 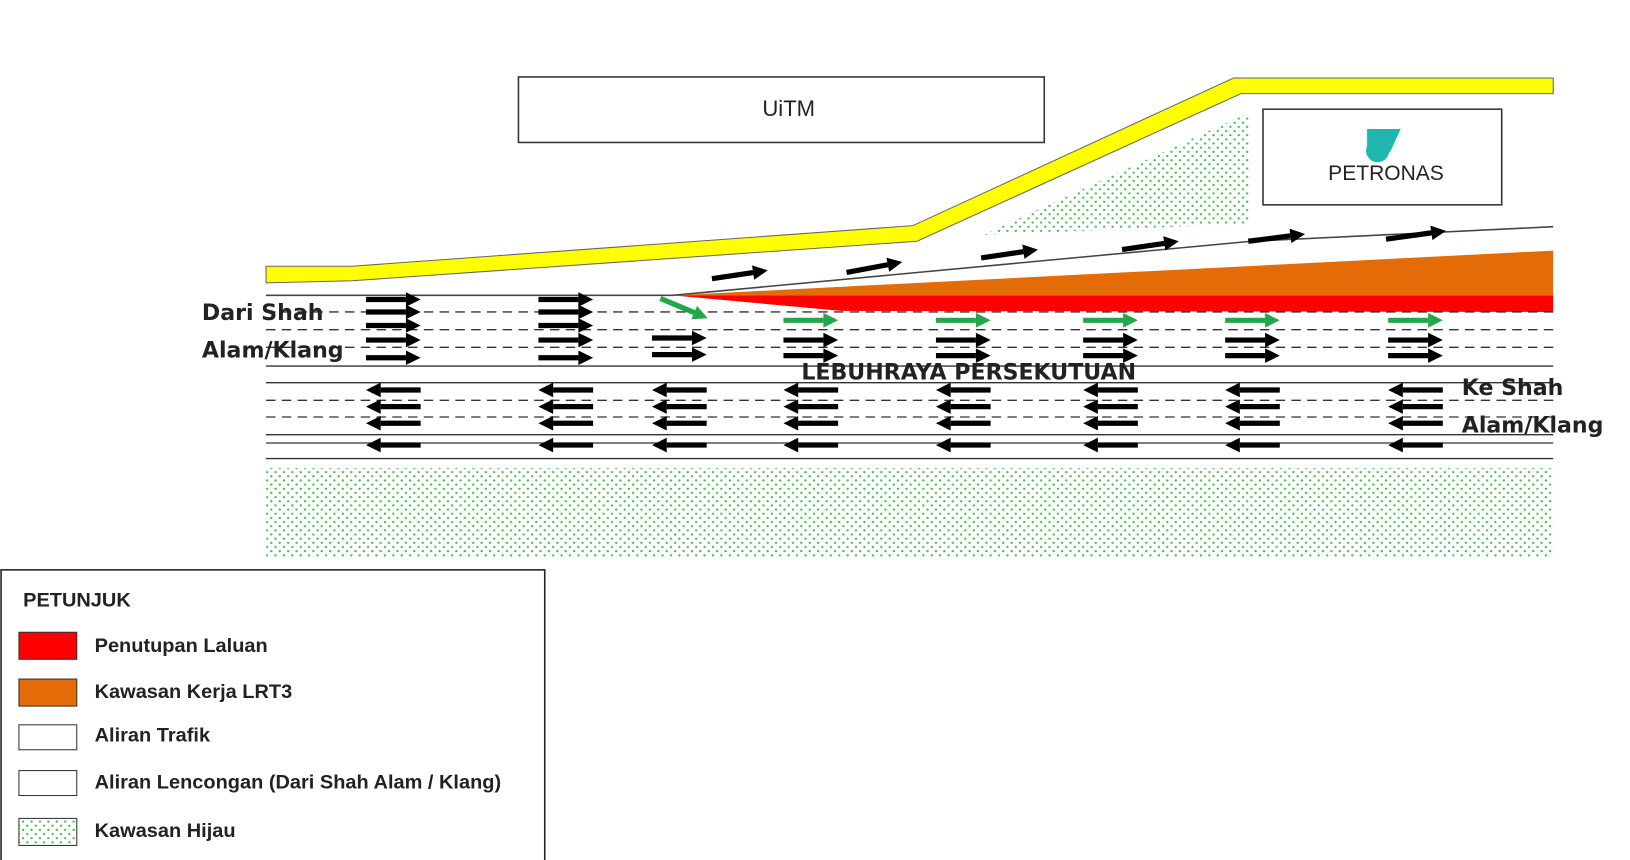 I want to click on origin-label: Alam/Klang, so click(x=273, y=351).